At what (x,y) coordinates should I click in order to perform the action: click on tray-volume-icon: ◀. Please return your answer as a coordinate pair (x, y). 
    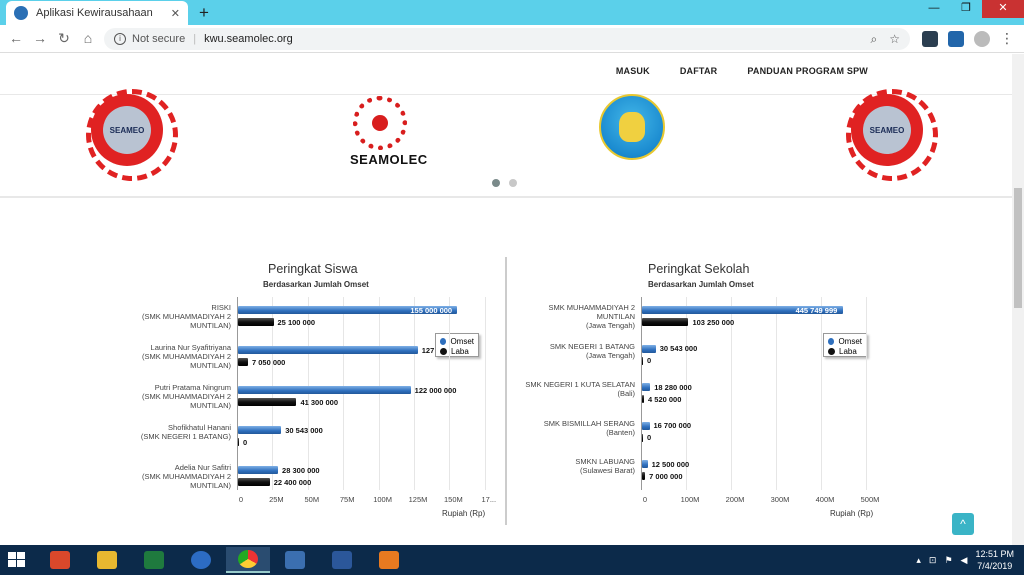
    Looking at the image, I should click on (964, 559).